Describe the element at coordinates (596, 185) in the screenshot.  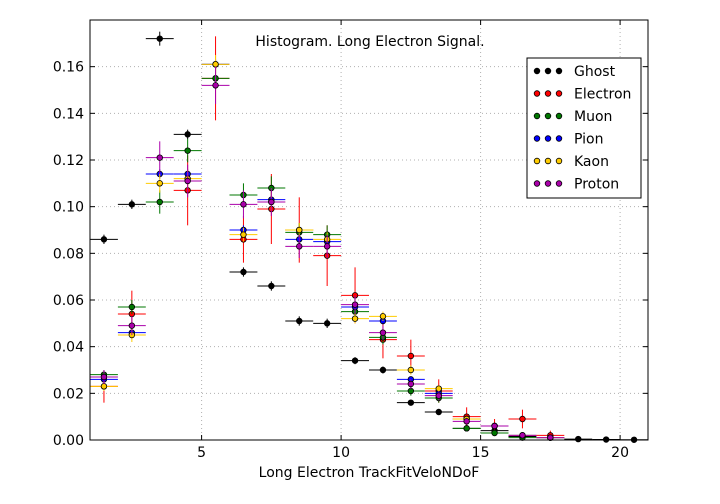
I see `legend-label-proton: Proton` at that location.